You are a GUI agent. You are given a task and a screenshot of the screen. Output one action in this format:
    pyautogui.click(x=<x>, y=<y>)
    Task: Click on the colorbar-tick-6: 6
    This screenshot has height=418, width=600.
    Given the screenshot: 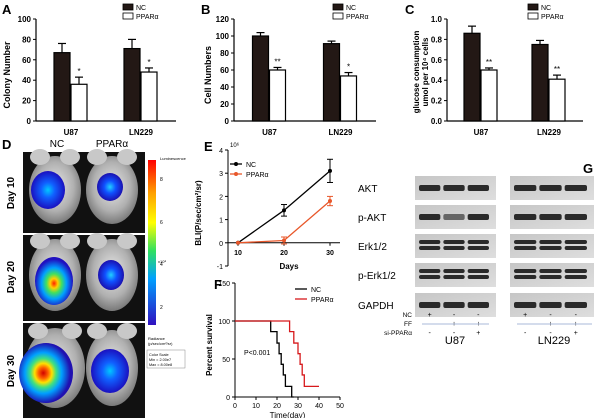 What is the action you would take?
    pyautogui.click(x=161, y=223)
    